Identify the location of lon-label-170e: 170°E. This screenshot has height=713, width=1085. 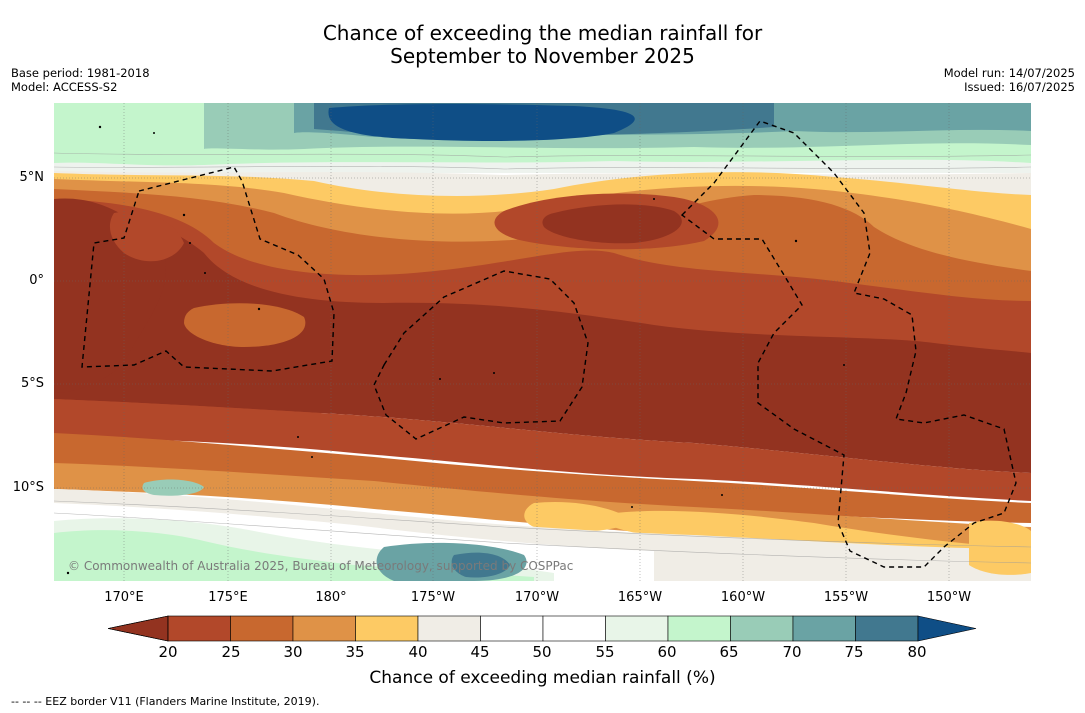
(124, 597).